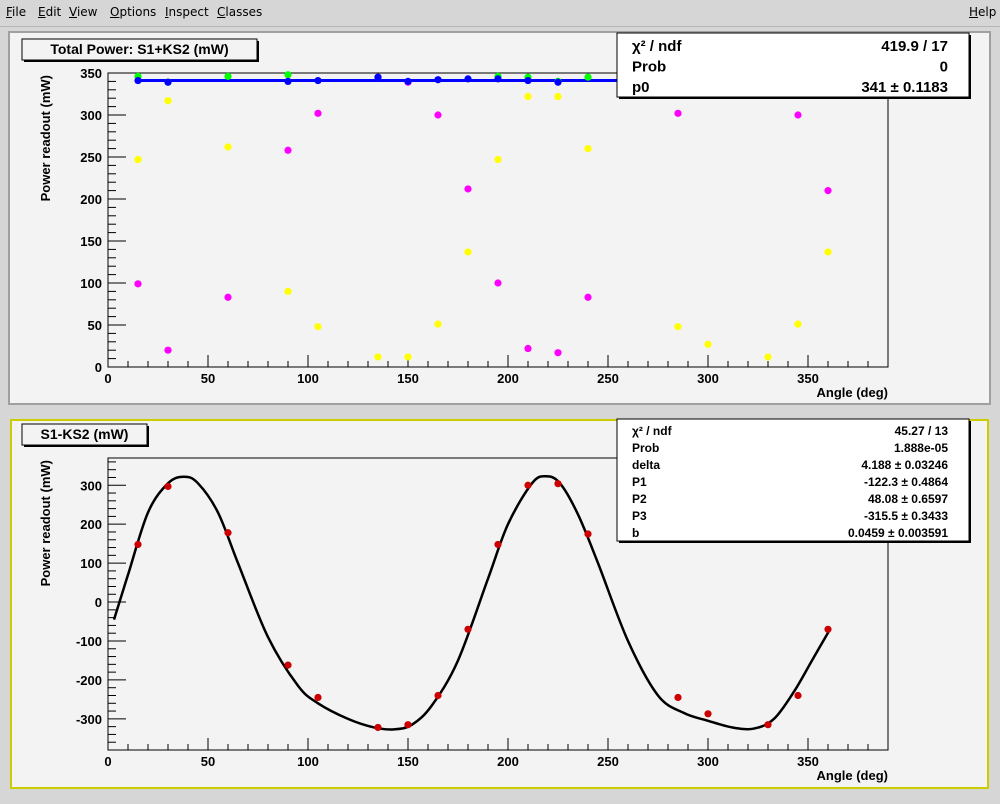 This screenshot has width=1000, height=804. What do you see at coordinates (944, 67) in the screenshot?
I see `stats-value: 0` at bounding box center [944, 67].